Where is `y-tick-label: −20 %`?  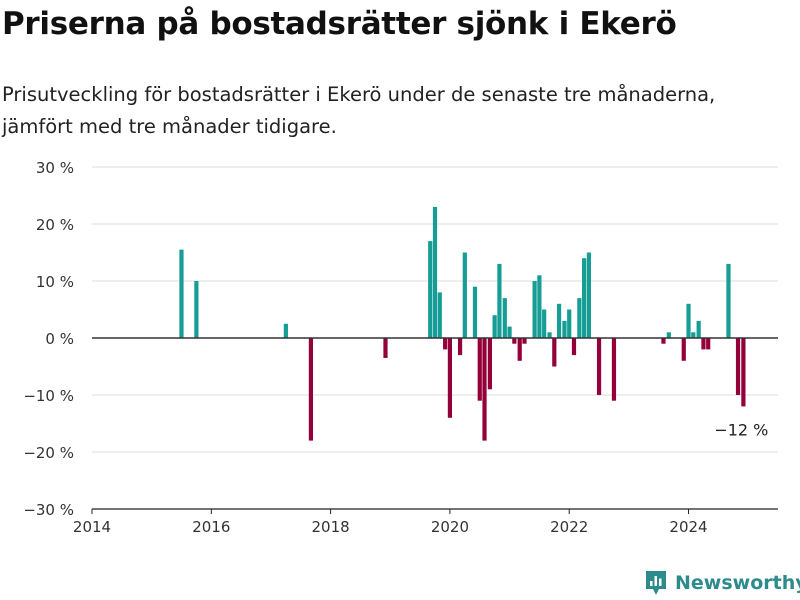
y-tick-label: −20 % is located at coordinates (48, 453).